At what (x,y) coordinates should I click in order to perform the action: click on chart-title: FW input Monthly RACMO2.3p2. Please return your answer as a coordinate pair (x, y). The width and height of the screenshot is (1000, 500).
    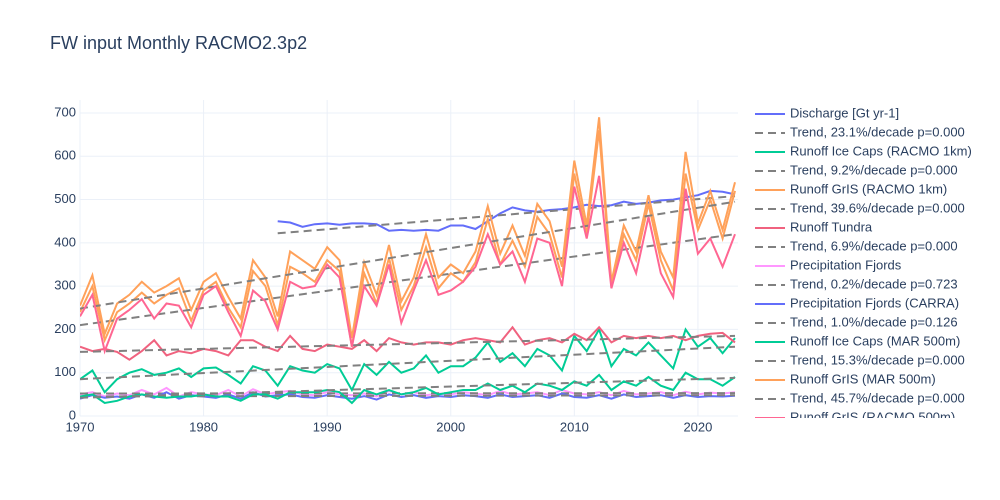
    Looking at the image, I should click on (178, 43).